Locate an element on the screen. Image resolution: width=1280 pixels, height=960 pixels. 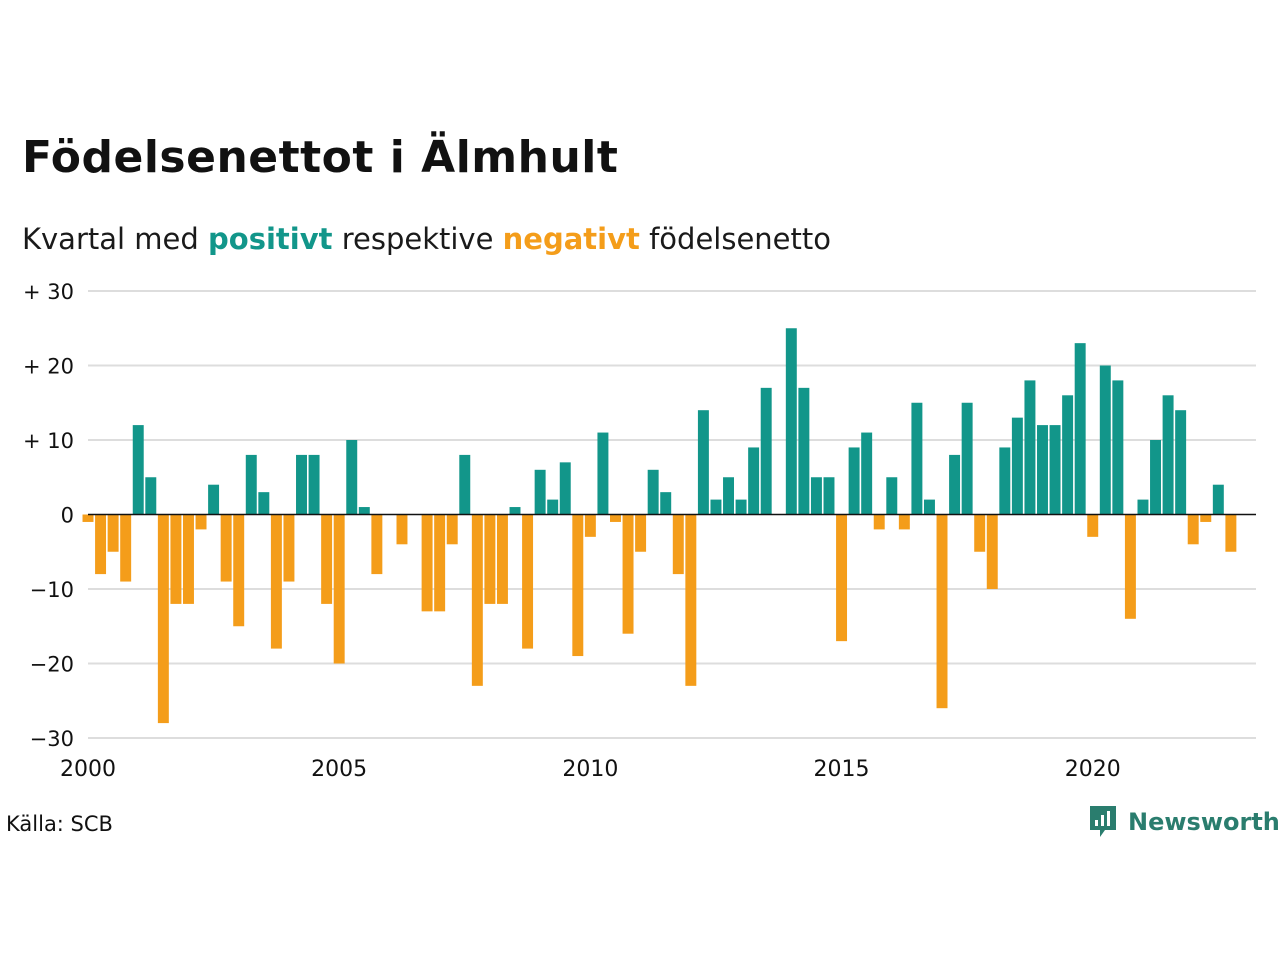
y-tick-label: −20 is located at coordinates (52, 665).